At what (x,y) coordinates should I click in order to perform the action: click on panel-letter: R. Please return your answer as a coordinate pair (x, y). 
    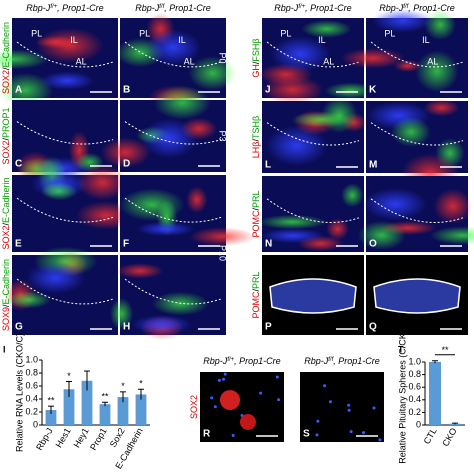
    Looking at the image, I should click on (207, 434).